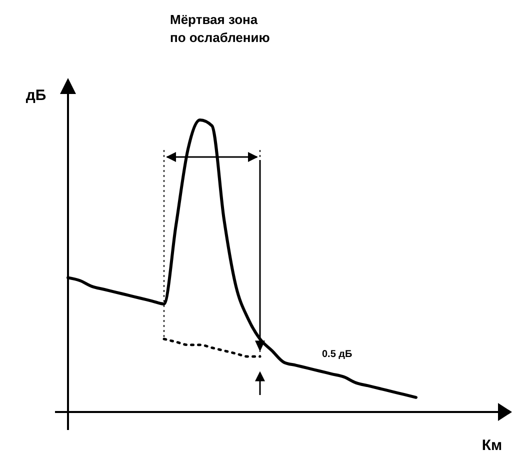  I want to click on x-axis-title: Км, so click(492, 445).